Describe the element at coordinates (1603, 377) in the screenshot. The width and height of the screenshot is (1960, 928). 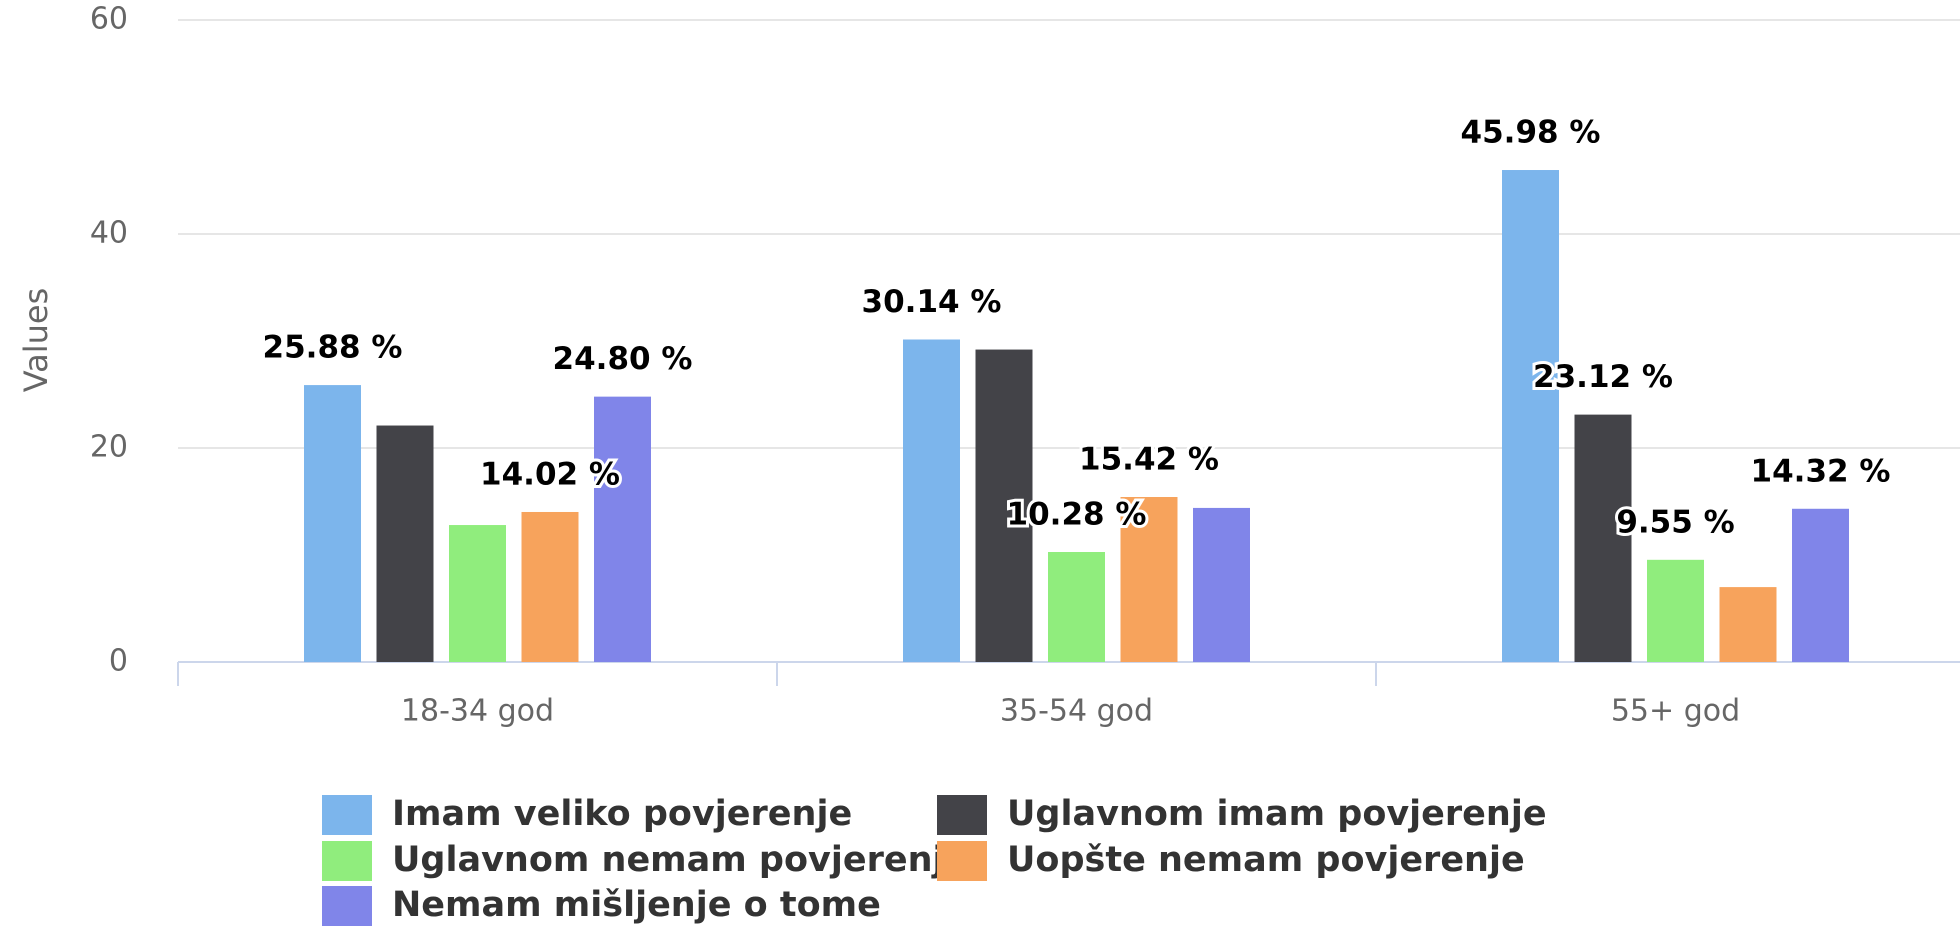
I see `data-label: 23.12 %` at that location.